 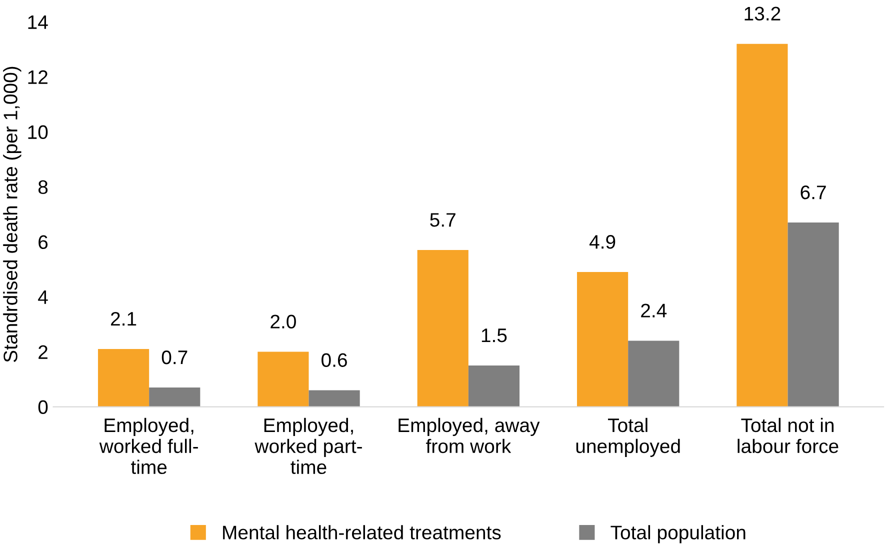 I want to click on y-tick-label: 14, so click(x=38, y=22).